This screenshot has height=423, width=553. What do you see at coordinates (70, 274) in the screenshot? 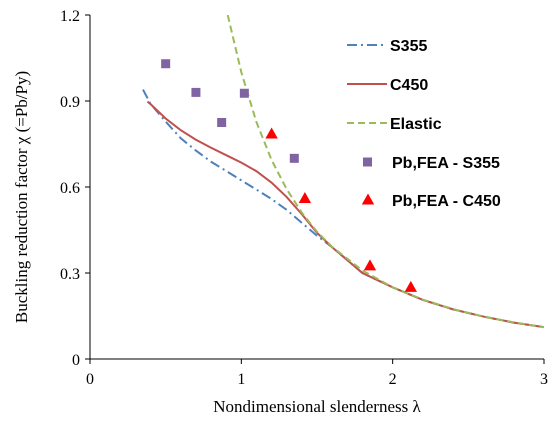
I see `y-tick-label: 0.3` at bounding box center [70, 274].